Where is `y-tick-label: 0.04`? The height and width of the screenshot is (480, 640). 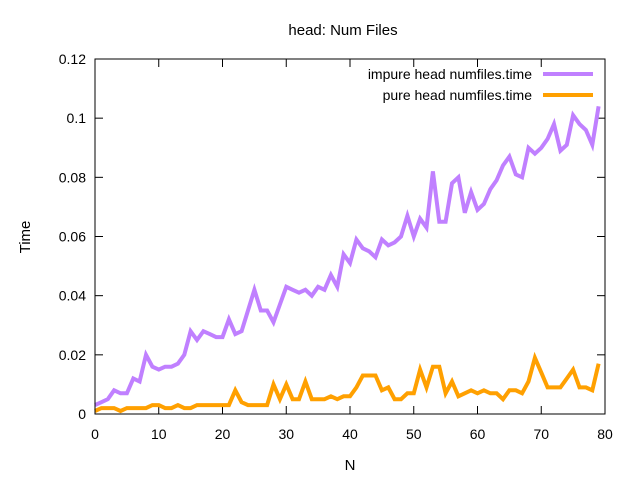 y-tick-label: 0.04 is located at coordinates (72, 296).